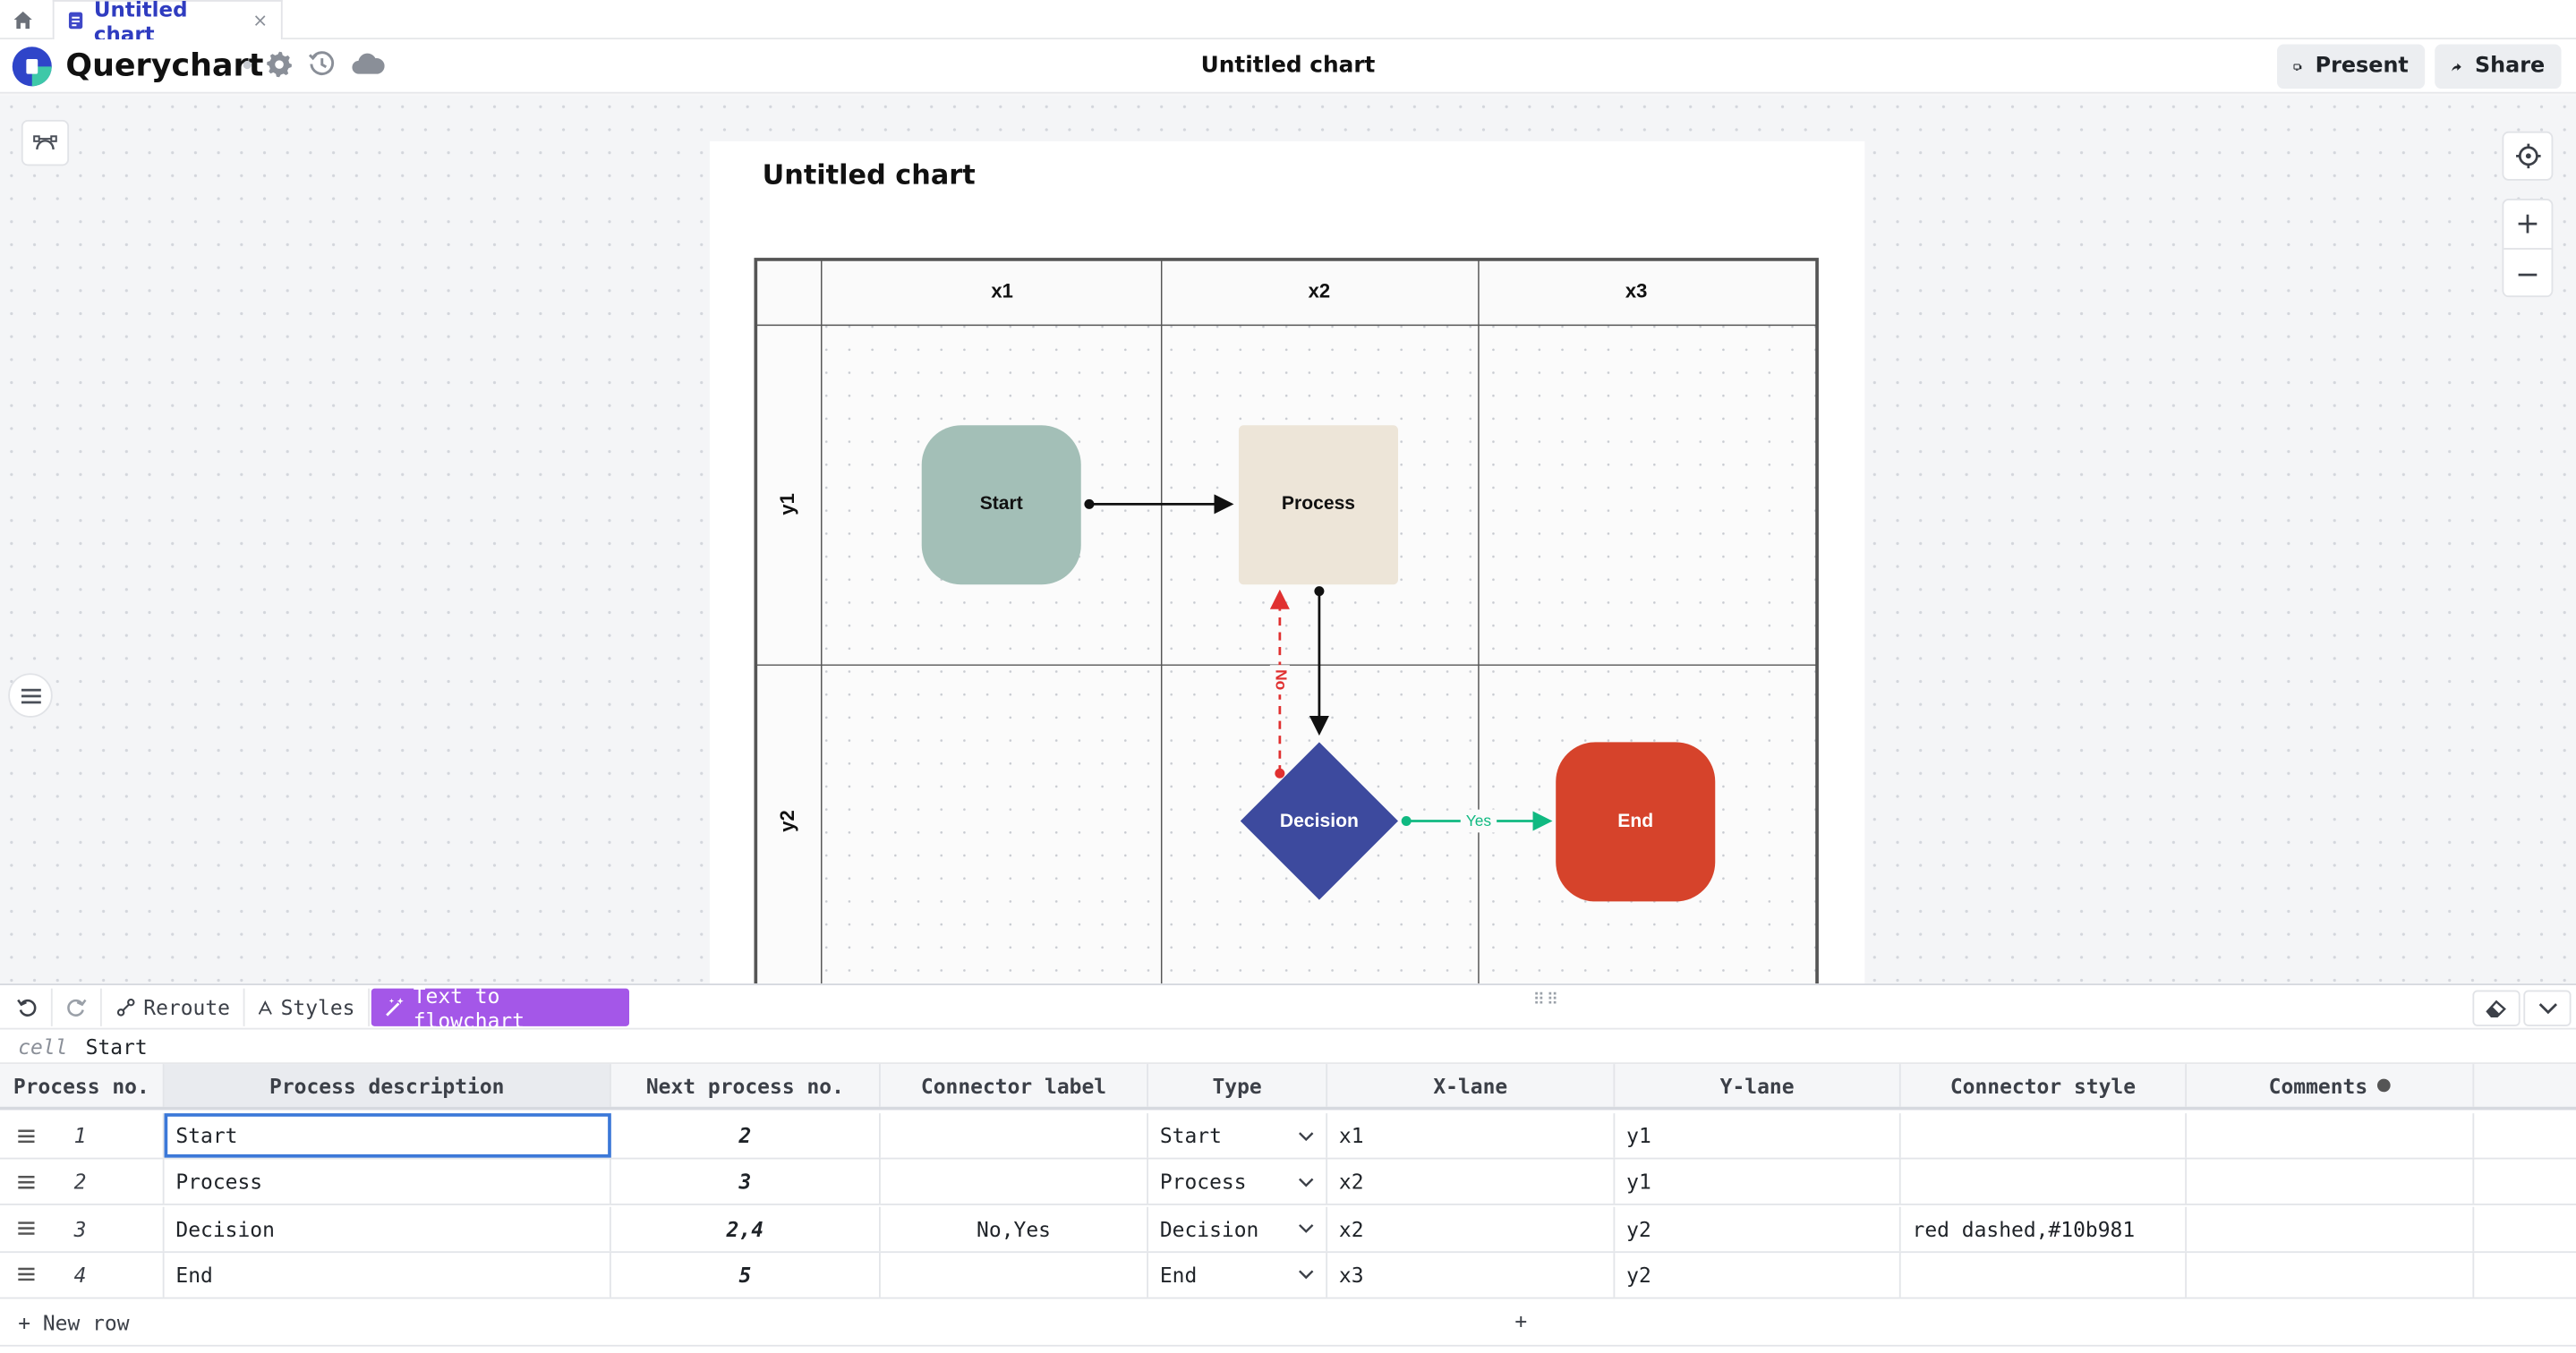 This screenshot has width=2576, height=1353. What do you see at coordinates (1318, 505) in the screenshot?
I see `node-process` at bounding box center [1318, 505].